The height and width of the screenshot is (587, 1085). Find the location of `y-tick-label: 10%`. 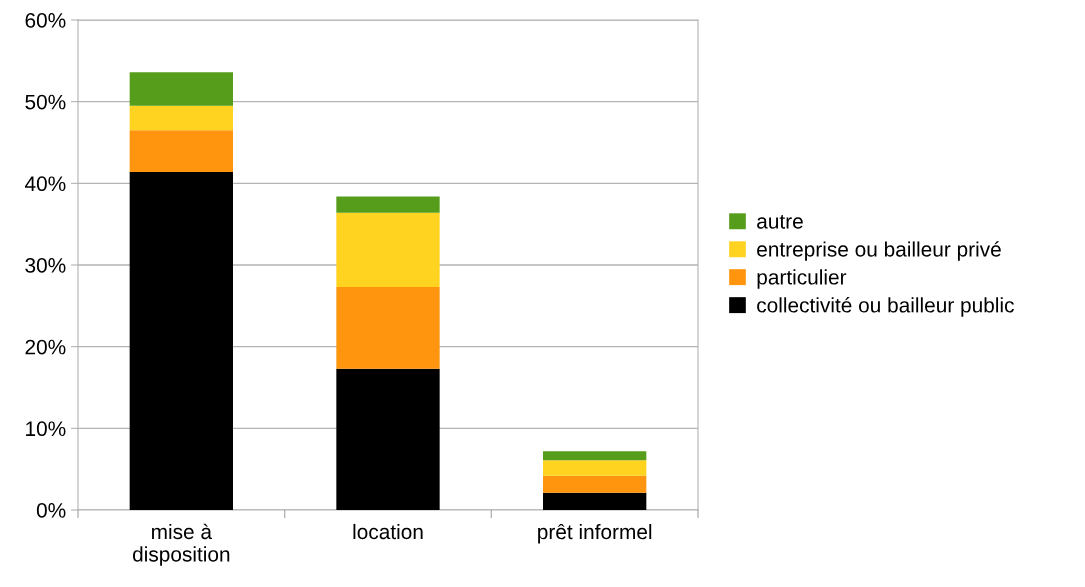

y-tick-label: 10% is located at coordinates (46, 429).